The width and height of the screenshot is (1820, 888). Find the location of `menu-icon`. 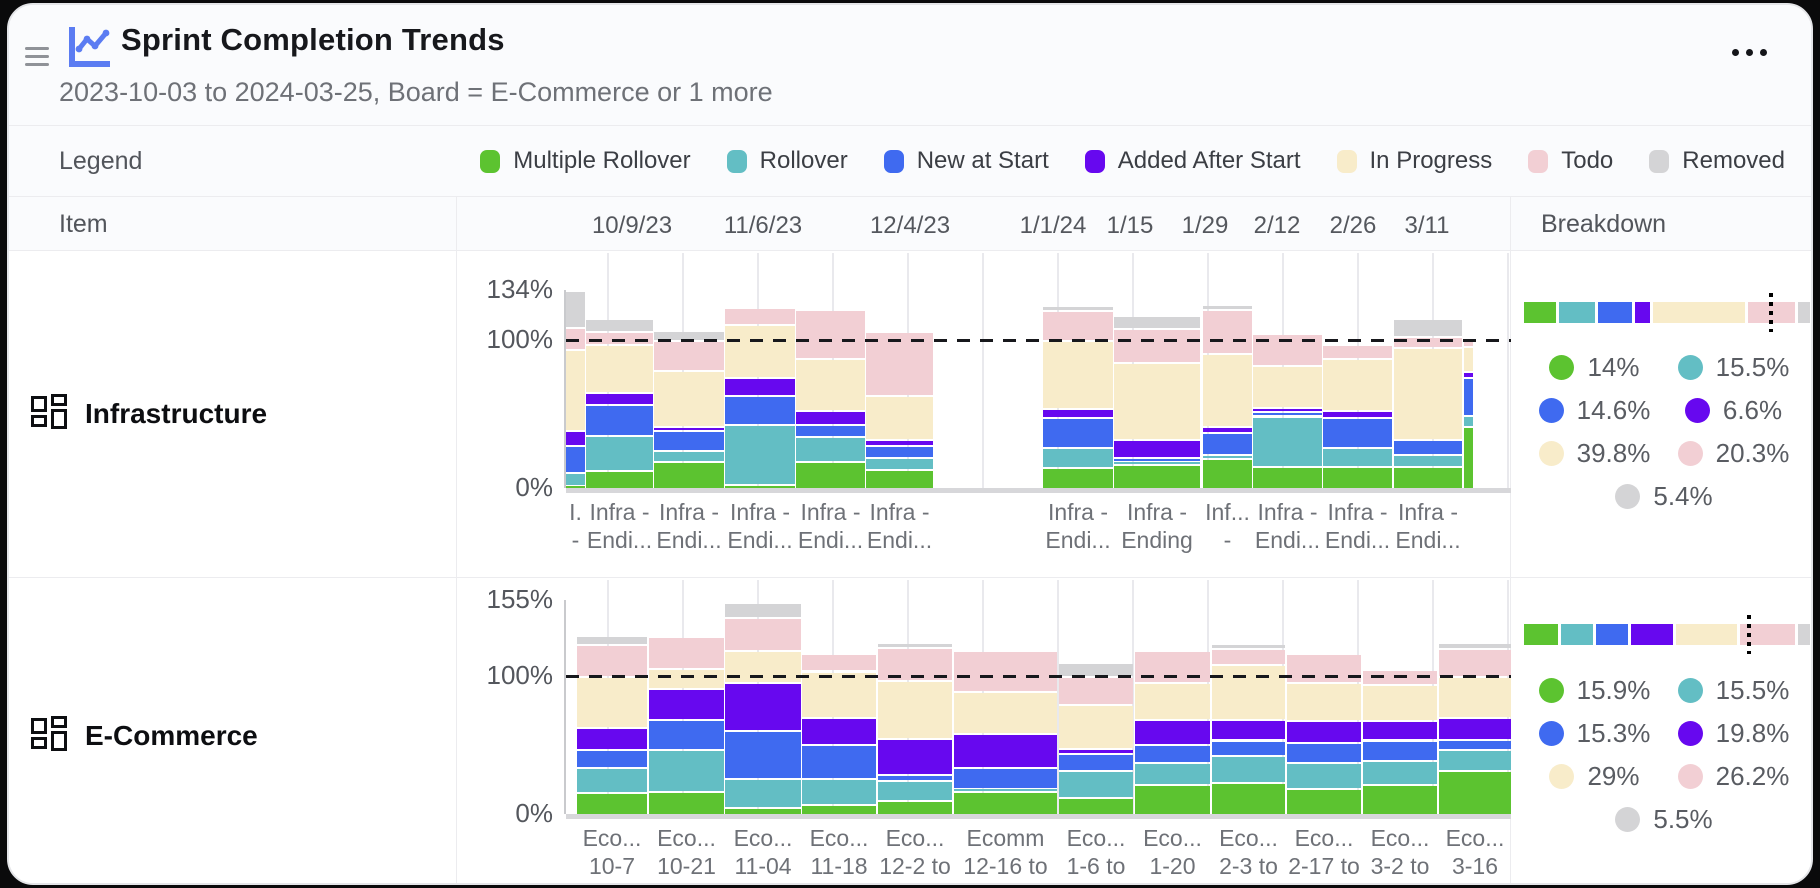

menu-icon is located at coordinates (37, 57).